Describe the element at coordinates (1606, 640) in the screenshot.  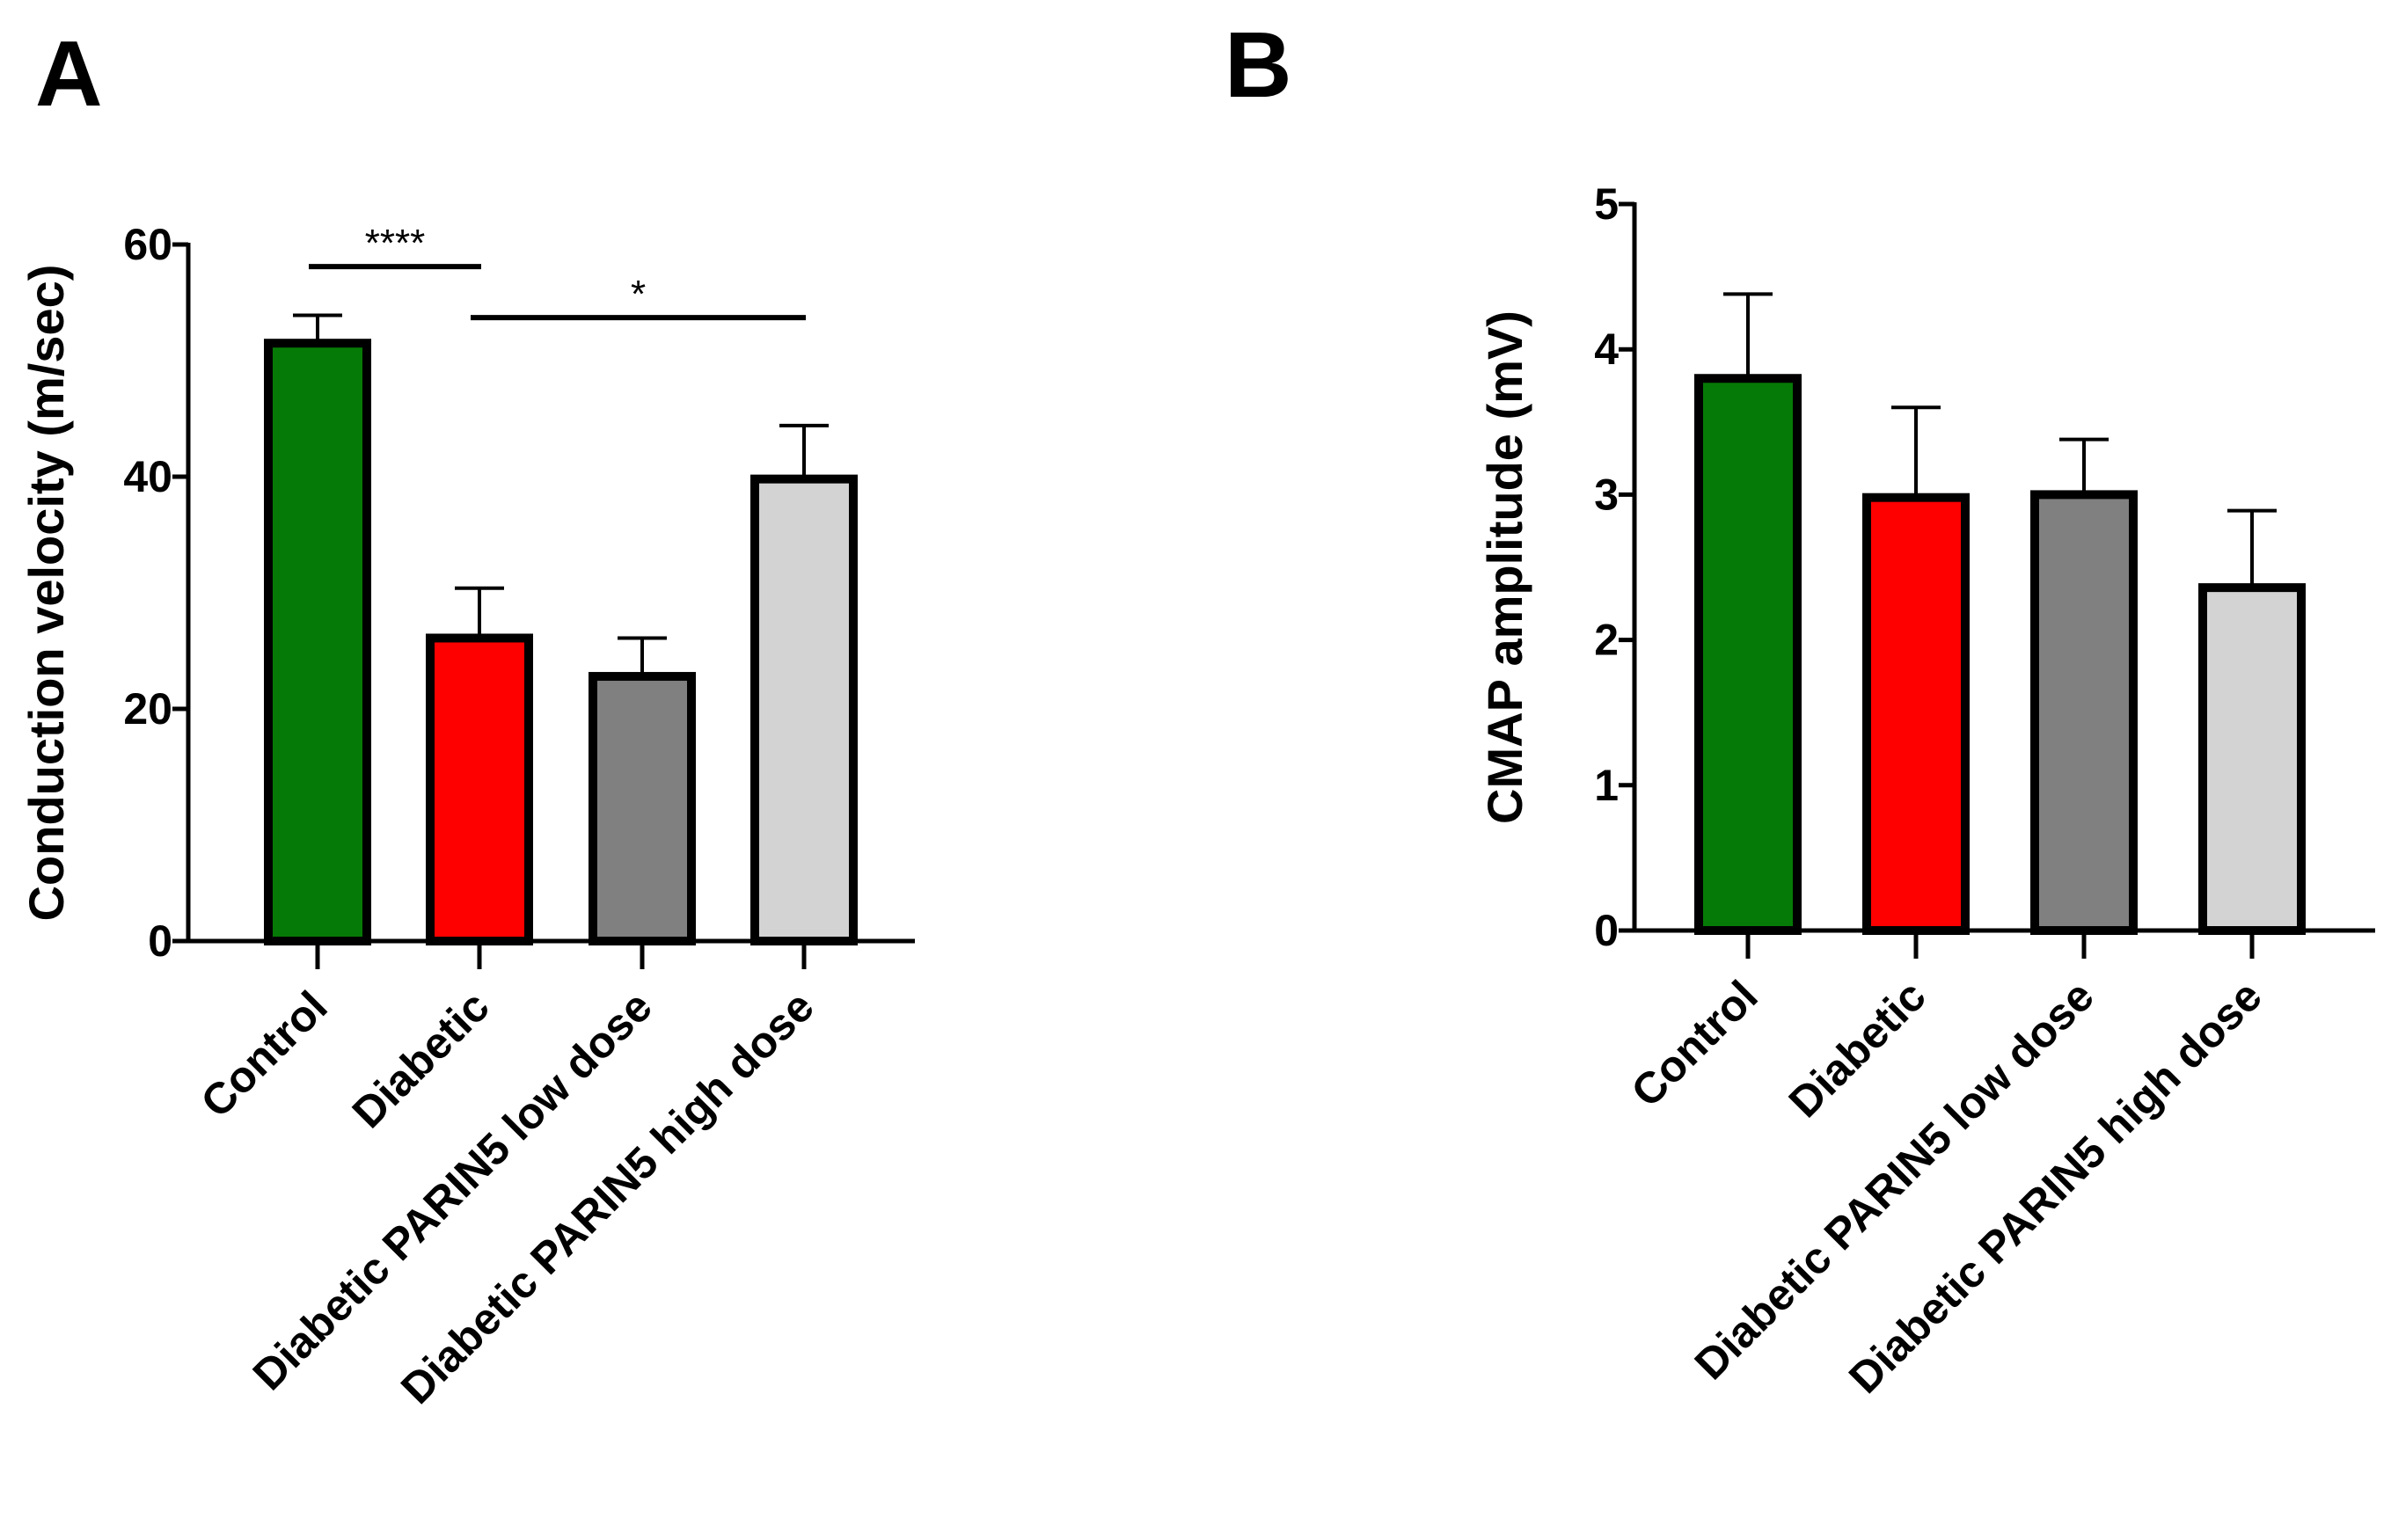
I see `y-tick-label-b-2: 2` at that location.